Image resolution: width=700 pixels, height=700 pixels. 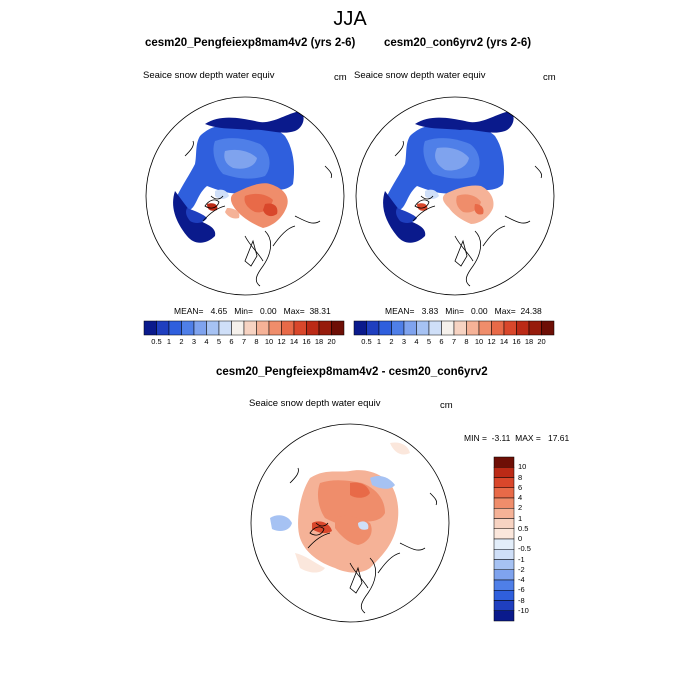 What do you see at coordinates (523, 610) in the screenshot?
I see `diff-colorbar-tick-label: -10` at bounding box center [523, 610].